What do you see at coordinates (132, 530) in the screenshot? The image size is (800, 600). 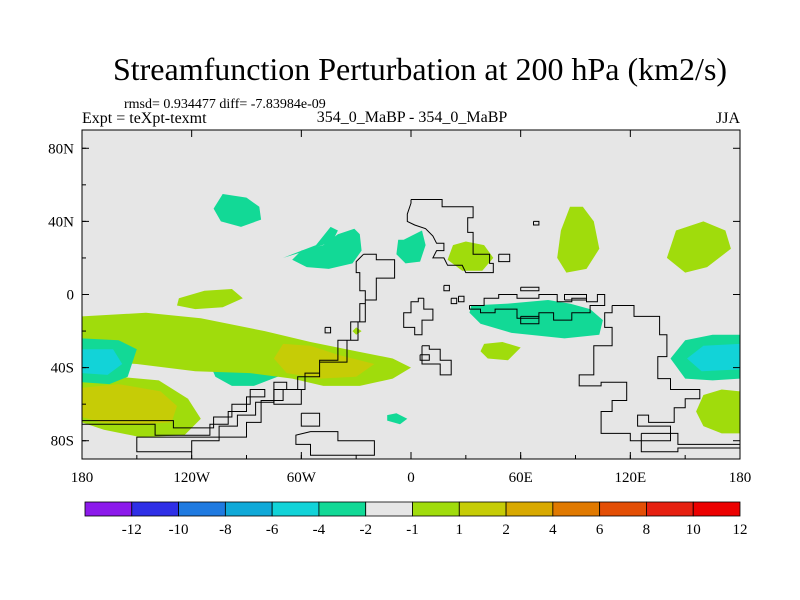 I see `colorbar-label-0: -12` at bounding box center [132, 530].